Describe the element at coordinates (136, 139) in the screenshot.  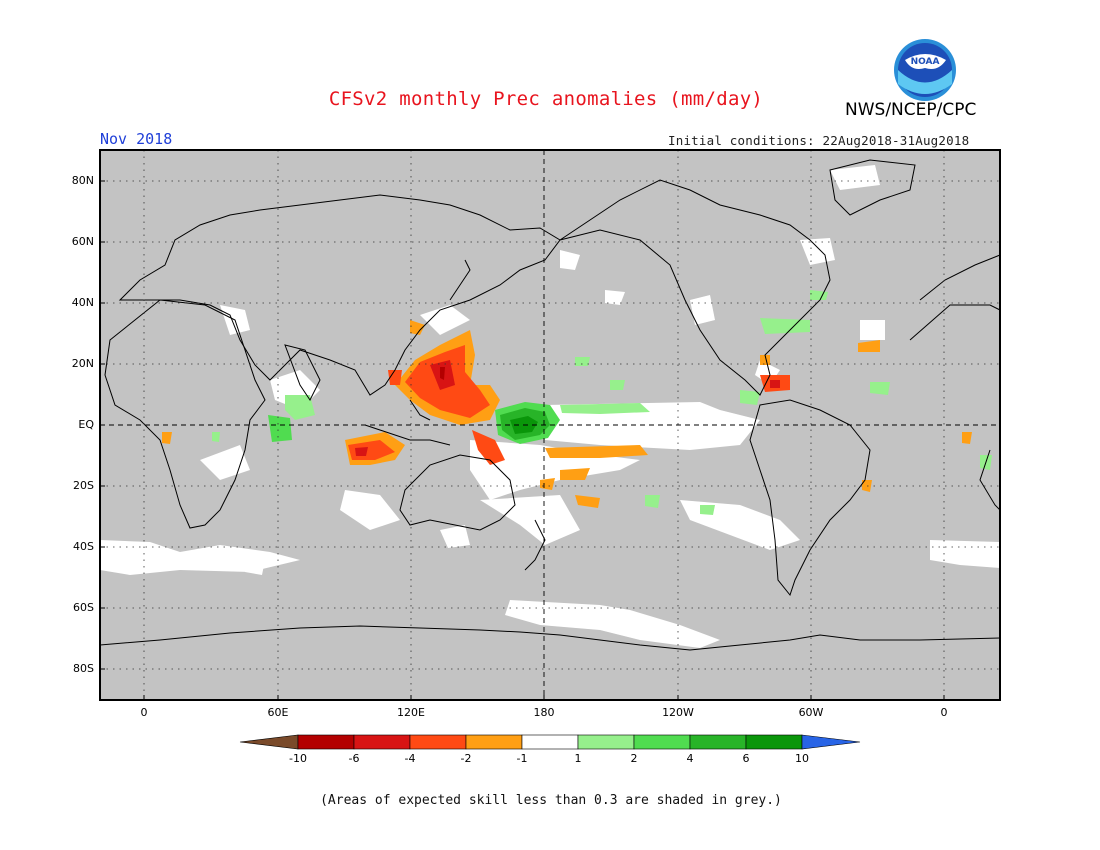
I see `forecast-month: Nov 2018` at that location.